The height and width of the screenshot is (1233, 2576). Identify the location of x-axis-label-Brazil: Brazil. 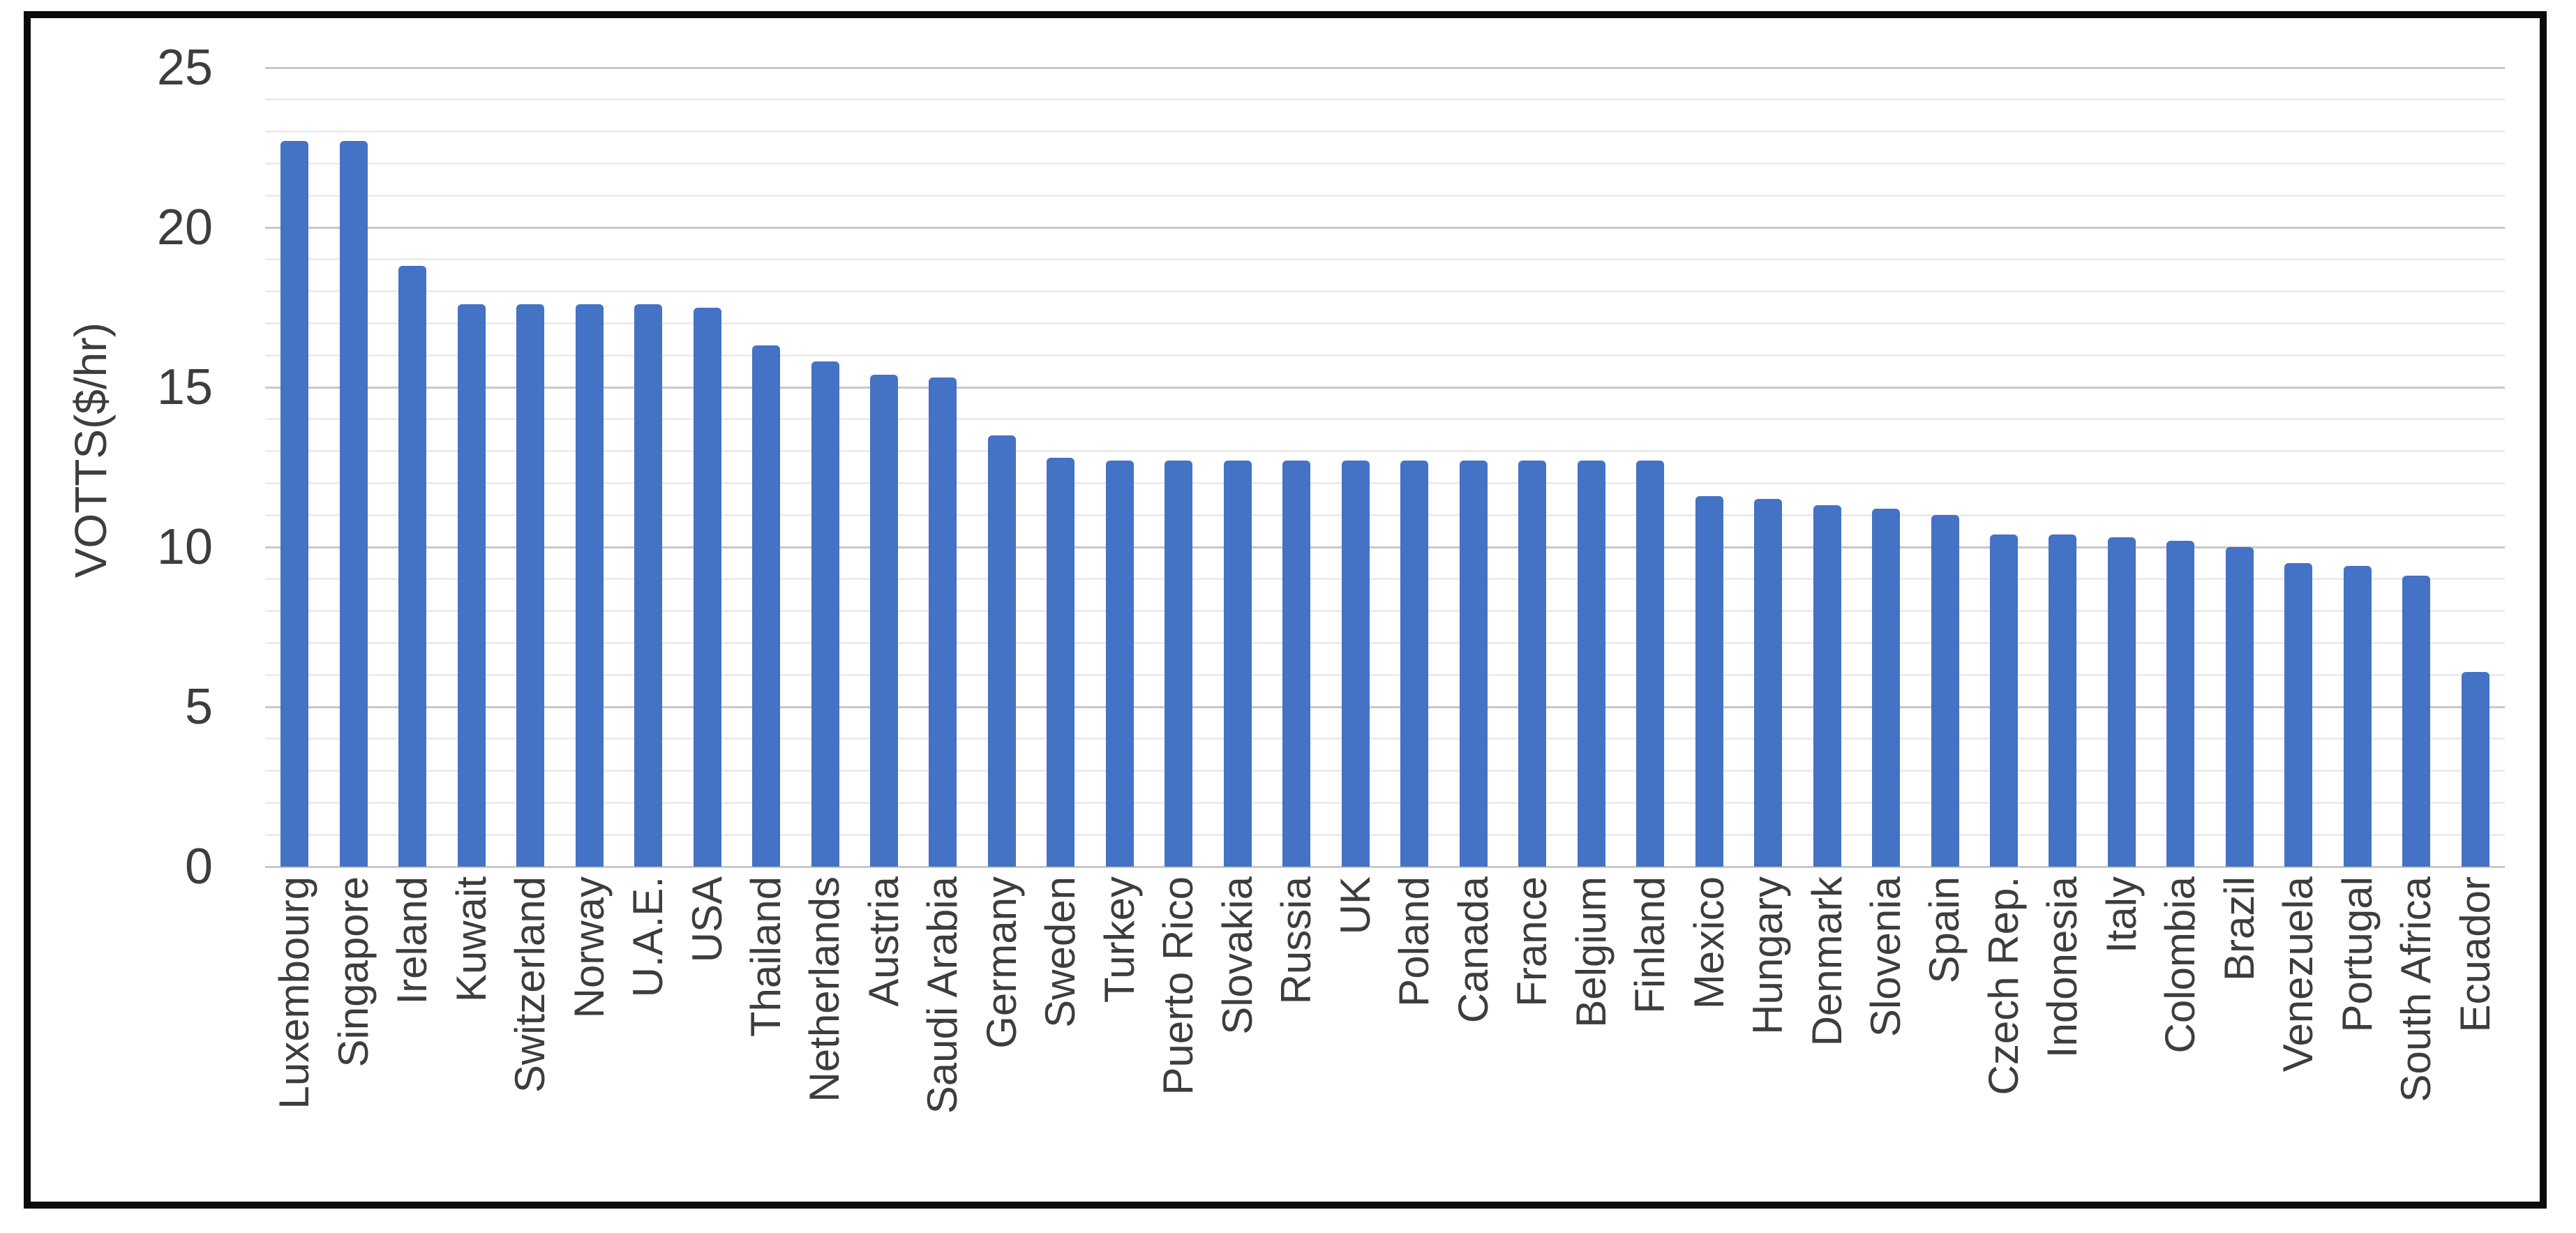
(2239, 929).